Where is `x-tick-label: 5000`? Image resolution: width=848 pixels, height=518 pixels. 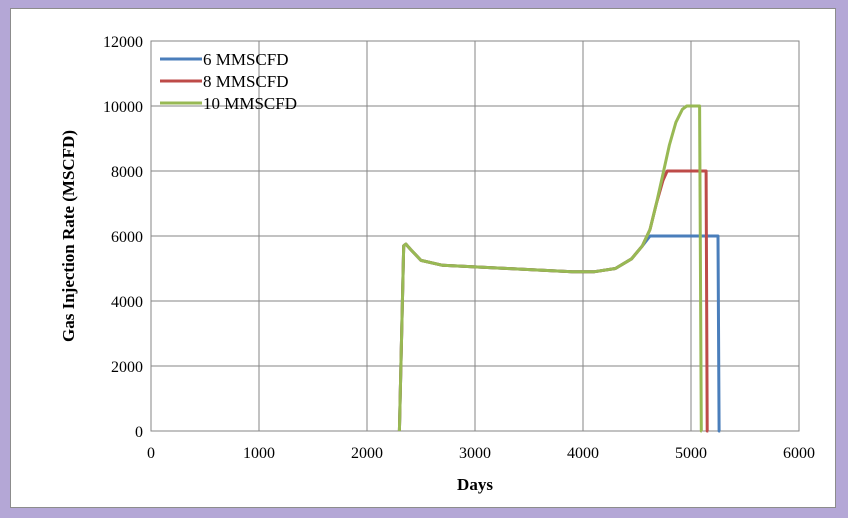 x-tick-label: 5000 is located at coordinates (691, 453).